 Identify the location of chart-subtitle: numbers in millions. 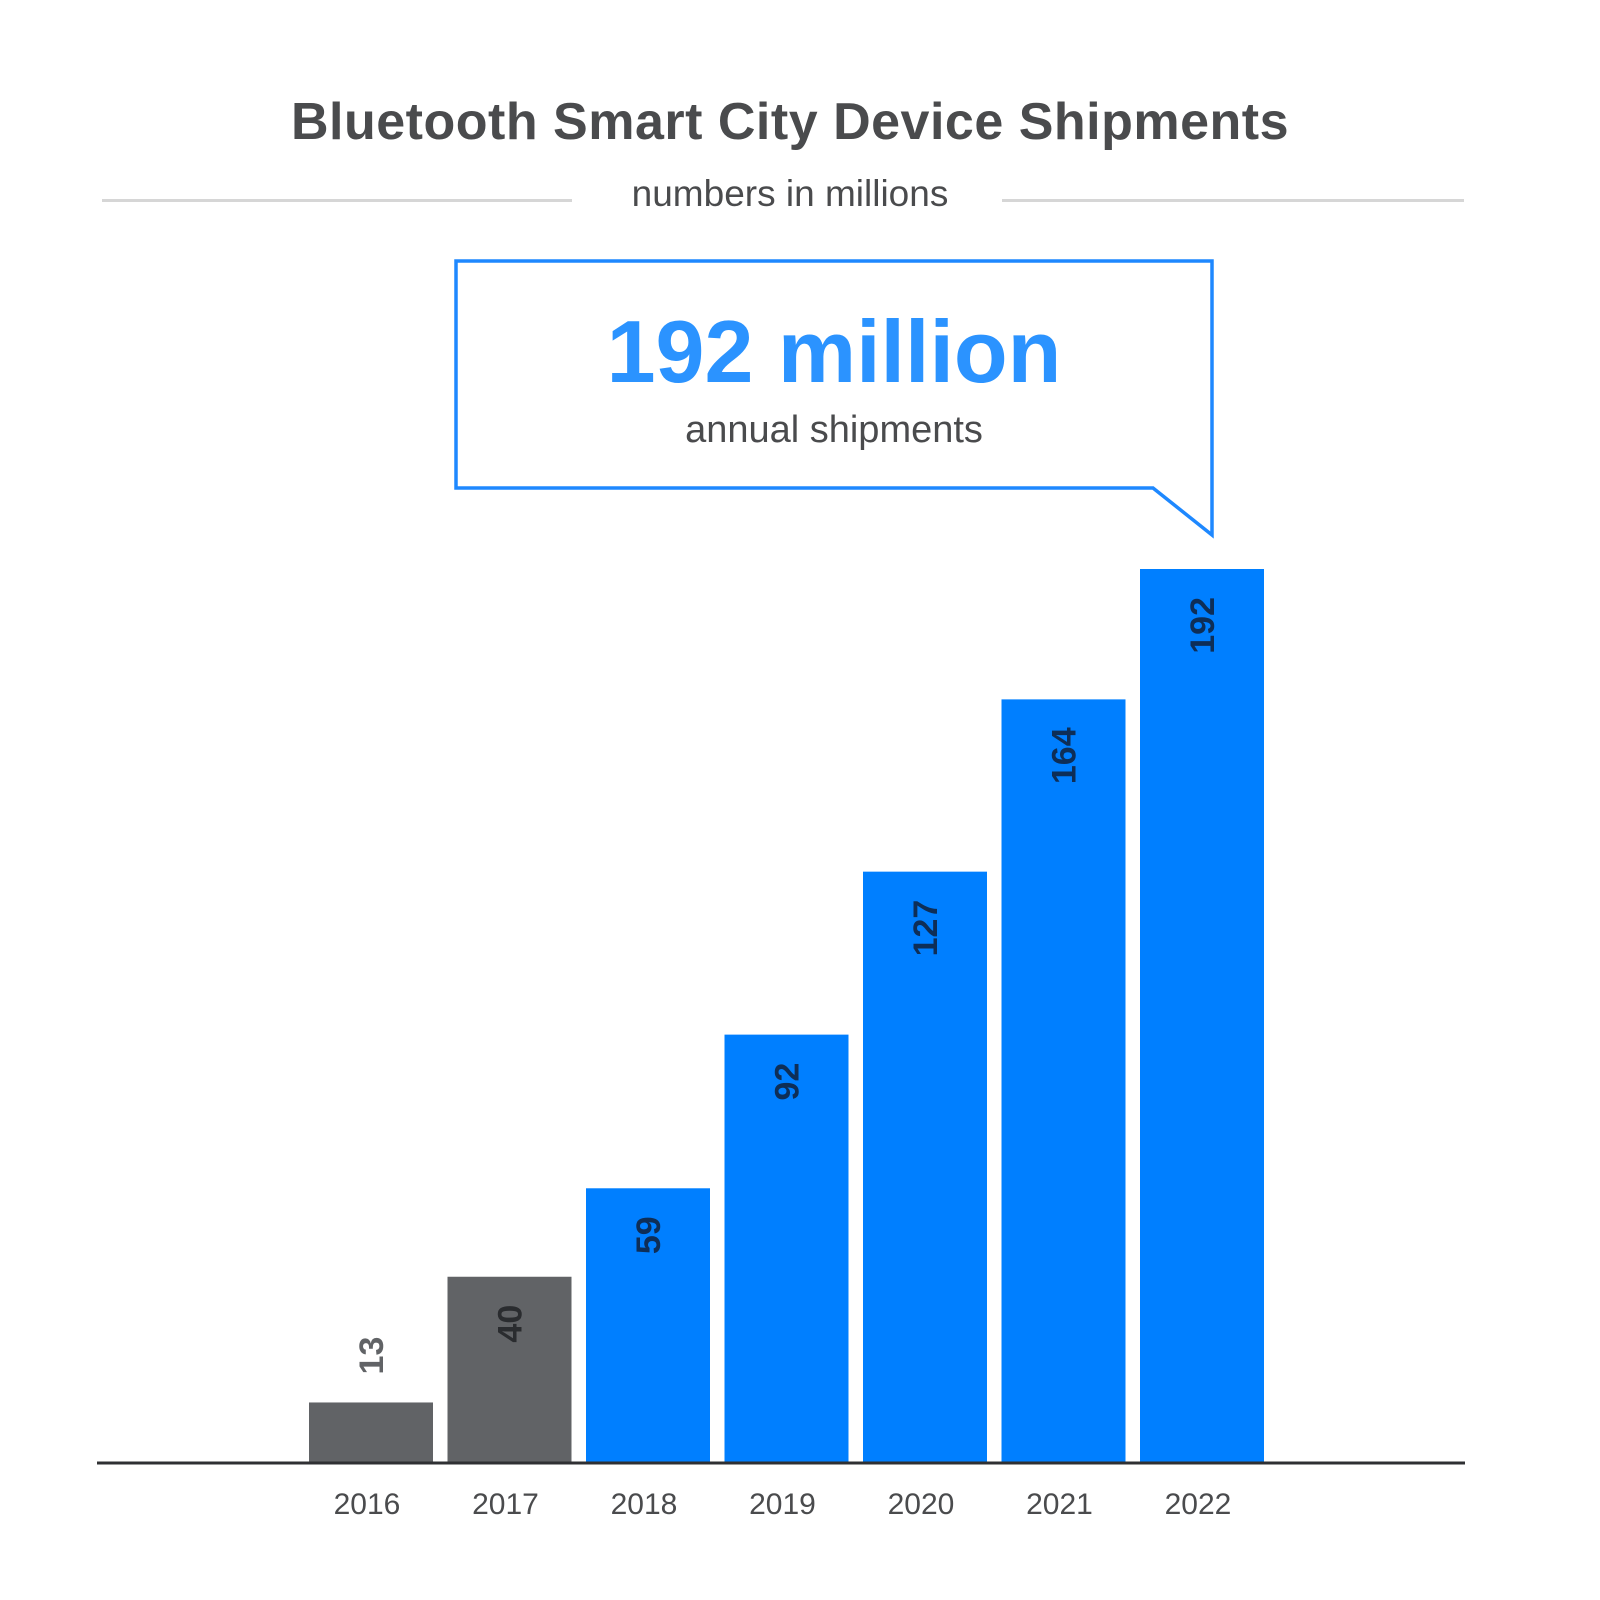
(790, 193).